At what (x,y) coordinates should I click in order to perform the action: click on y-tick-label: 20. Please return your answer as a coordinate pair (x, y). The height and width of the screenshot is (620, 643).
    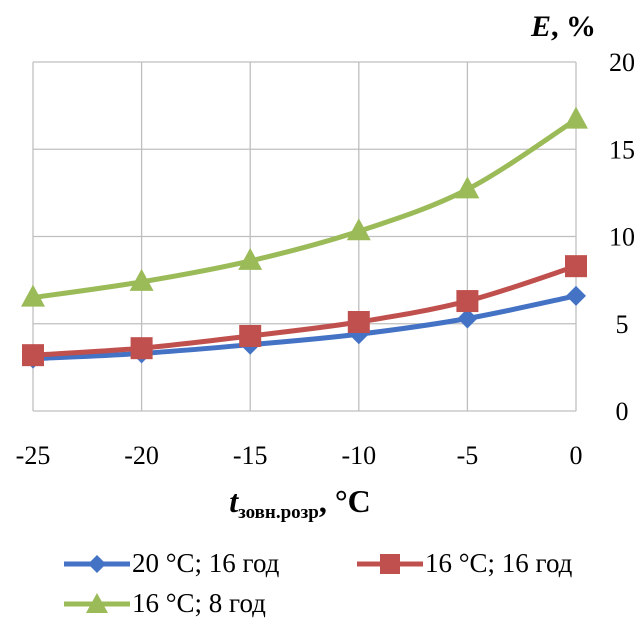
    Looking at the image, I should click on (622, 62).